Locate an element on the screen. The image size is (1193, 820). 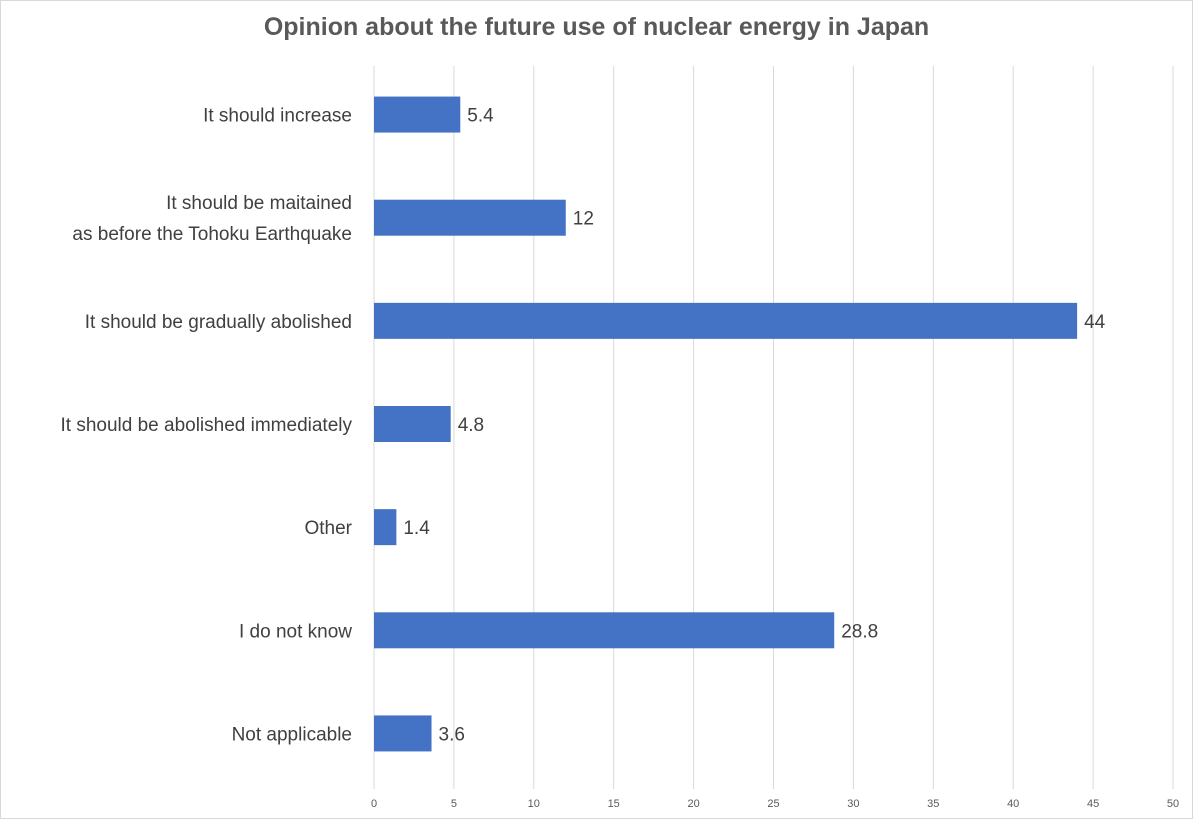
x-tick-label: 35 is located at coordinates (933, 804).